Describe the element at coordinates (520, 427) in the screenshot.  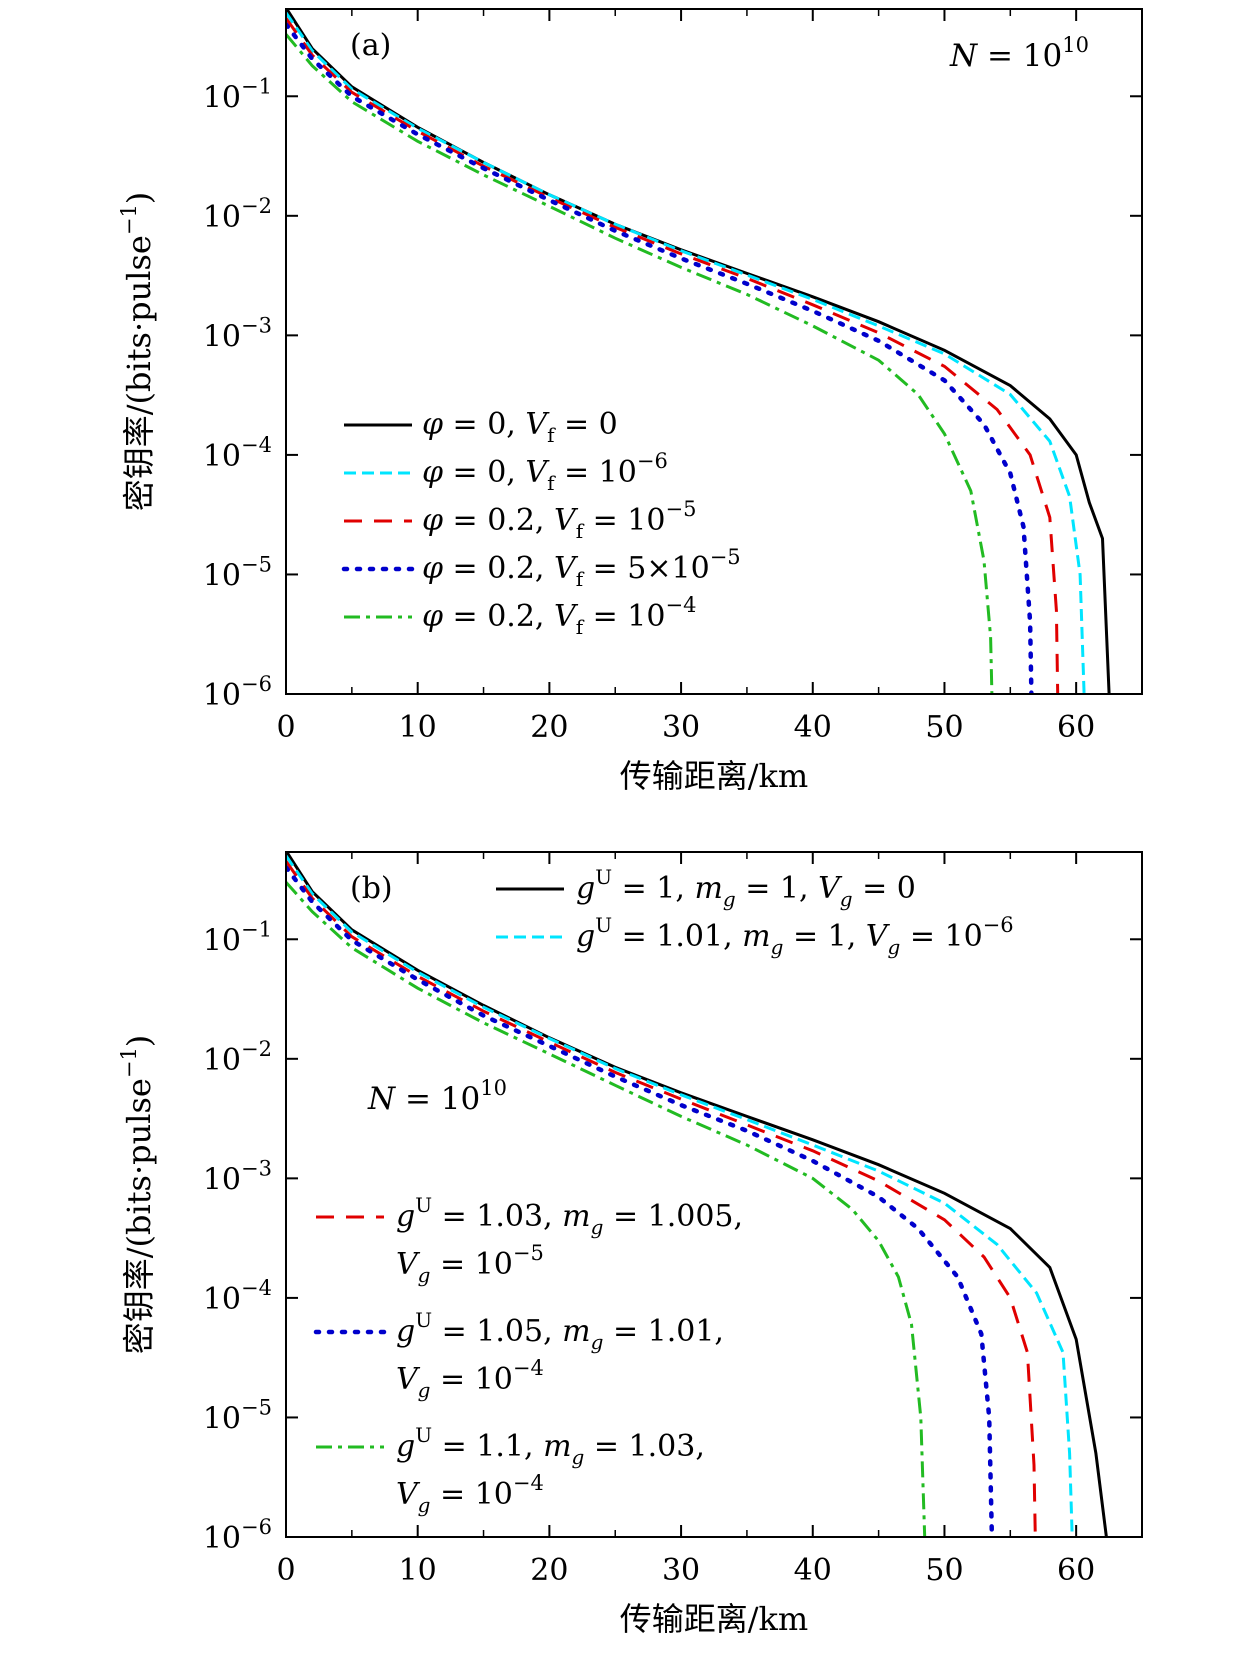
I see `legend-label: φ = 0, Vf = 0` at that location.